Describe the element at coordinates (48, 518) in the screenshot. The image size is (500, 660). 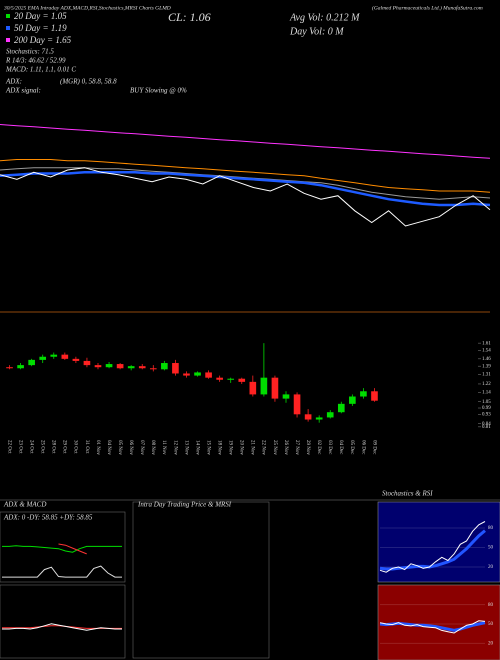
I see `panel-subtitle: ADX: 0 -DY: 58.85 +DY: 58.85` at that location.